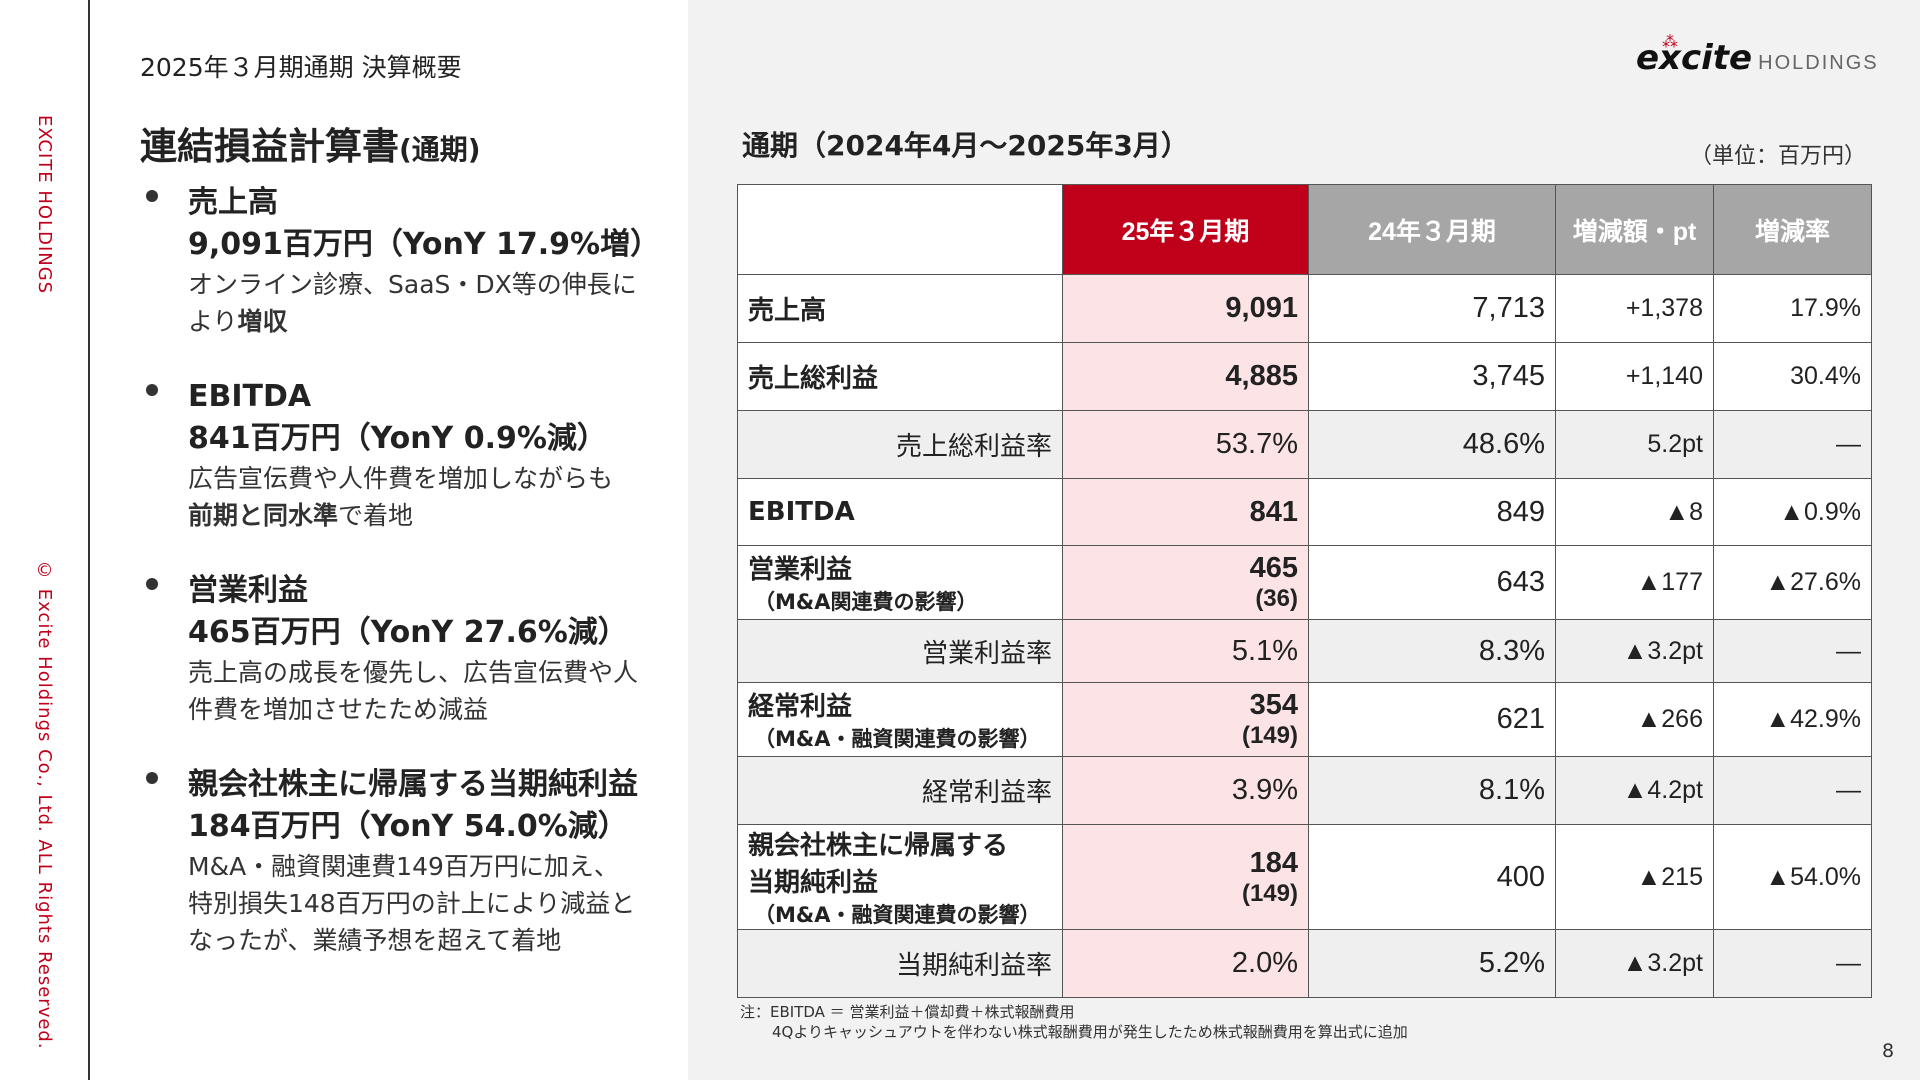 The width and height of the screenshot is (1920, 1080). Describe the element at coordinates (1432, 229) in the screenshot. I see `header-previous-year: 24年３月期` at that location.